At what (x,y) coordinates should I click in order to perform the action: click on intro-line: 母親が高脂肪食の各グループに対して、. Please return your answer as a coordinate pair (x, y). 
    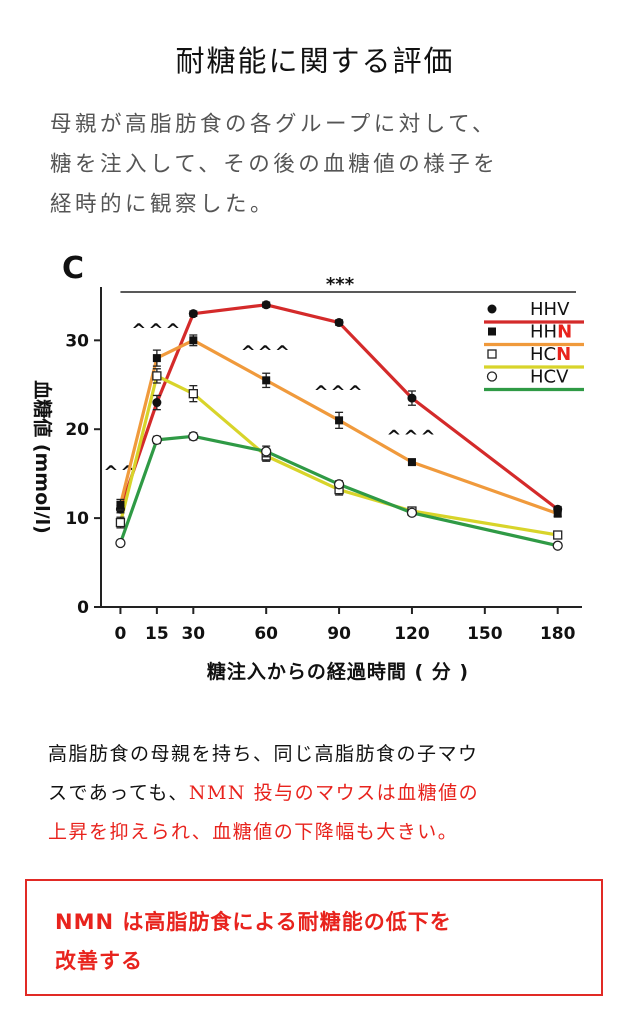
    Looking at the image, I should click on (273, 124).